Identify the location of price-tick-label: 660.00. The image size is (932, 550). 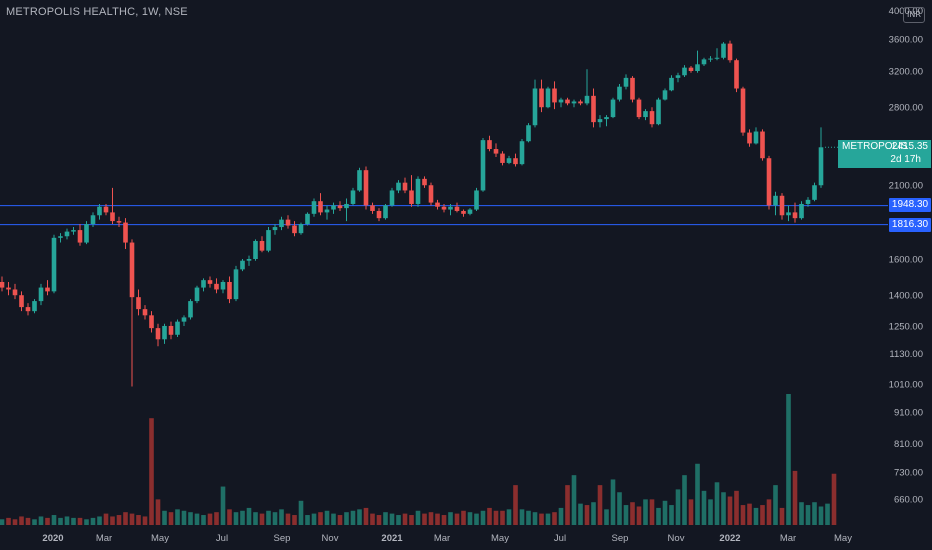
(908, 500).